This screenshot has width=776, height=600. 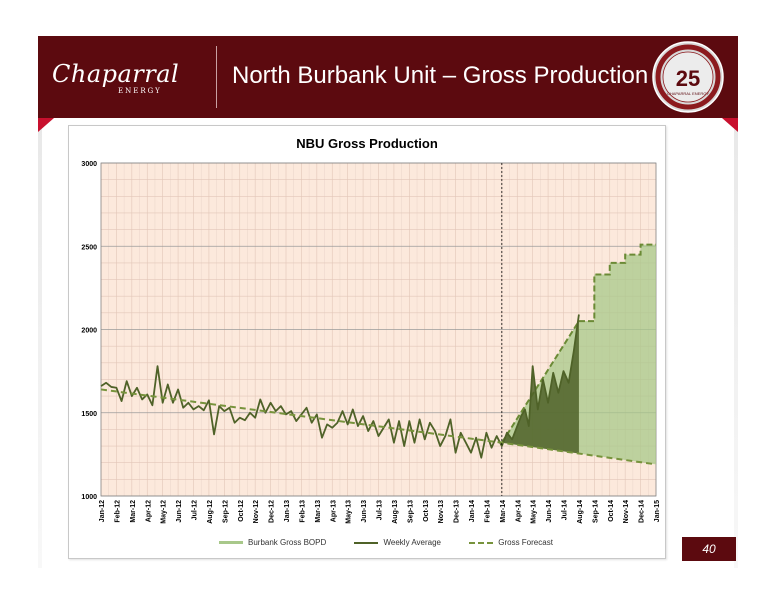 I want to click on forecast-upper-line, so click(x=578, y=343).